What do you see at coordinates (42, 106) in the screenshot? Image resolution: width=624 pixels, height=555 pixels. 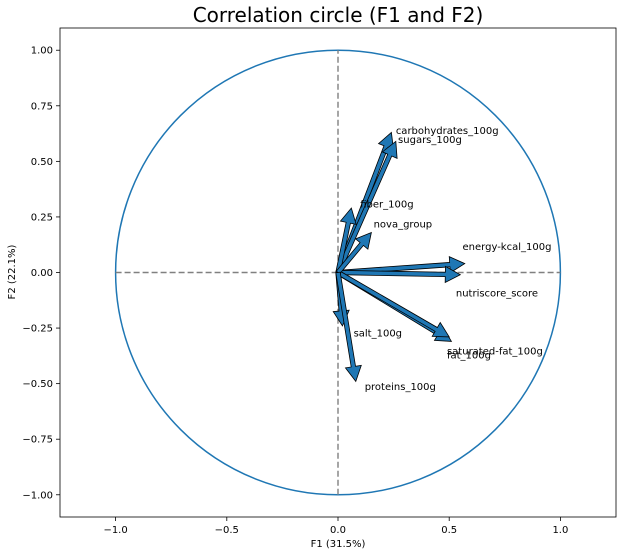 I see `y-tick-label: 0.75` at bounding box center [42, 106].